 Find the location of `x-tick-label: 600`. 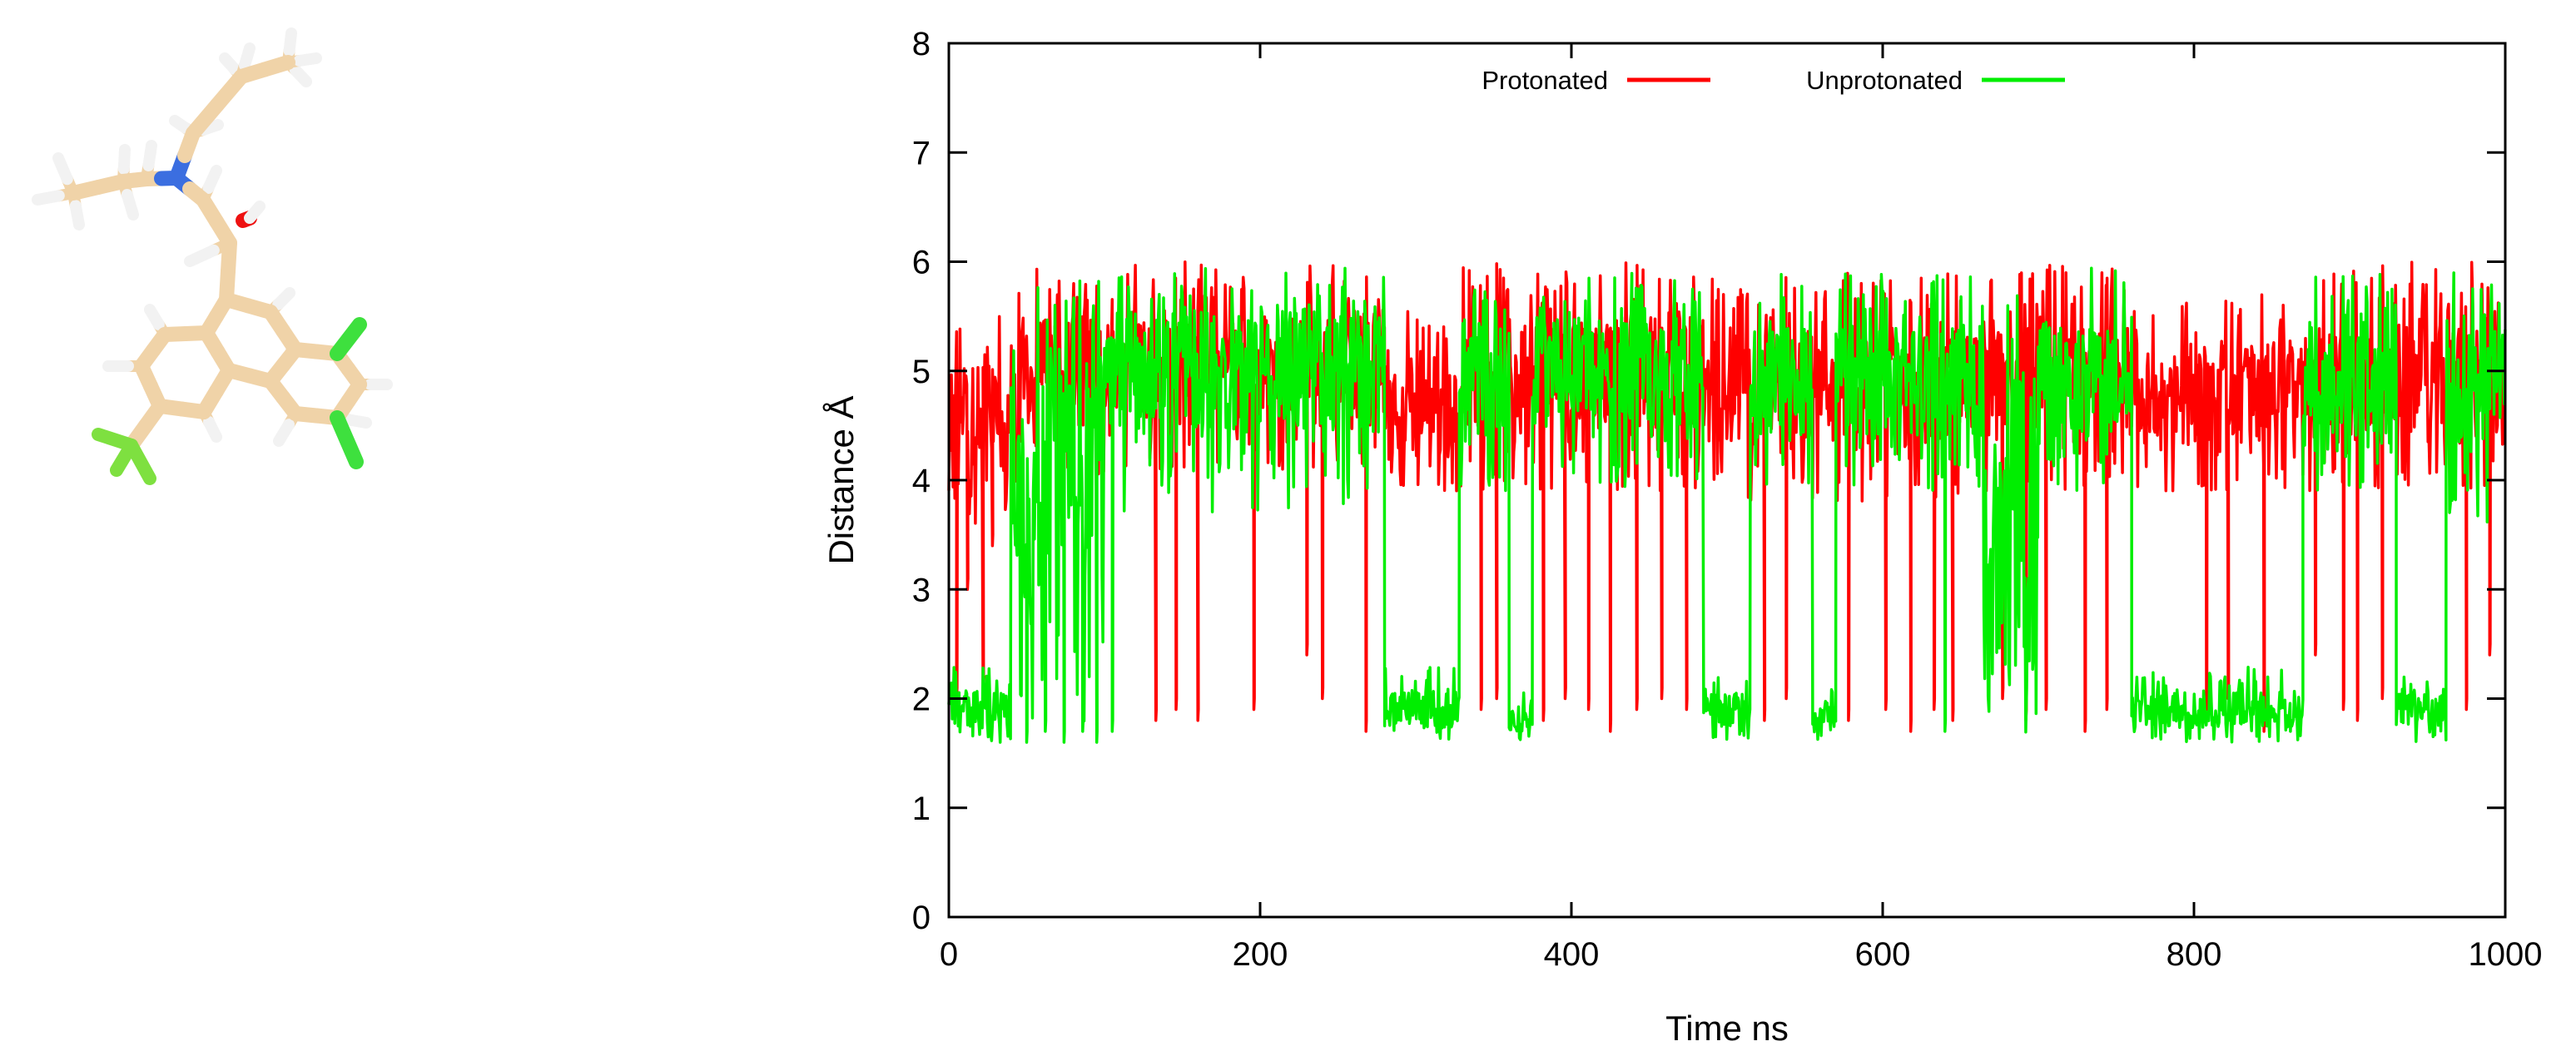

x-tick-label: 600 is located at coordinates (1883, 955).